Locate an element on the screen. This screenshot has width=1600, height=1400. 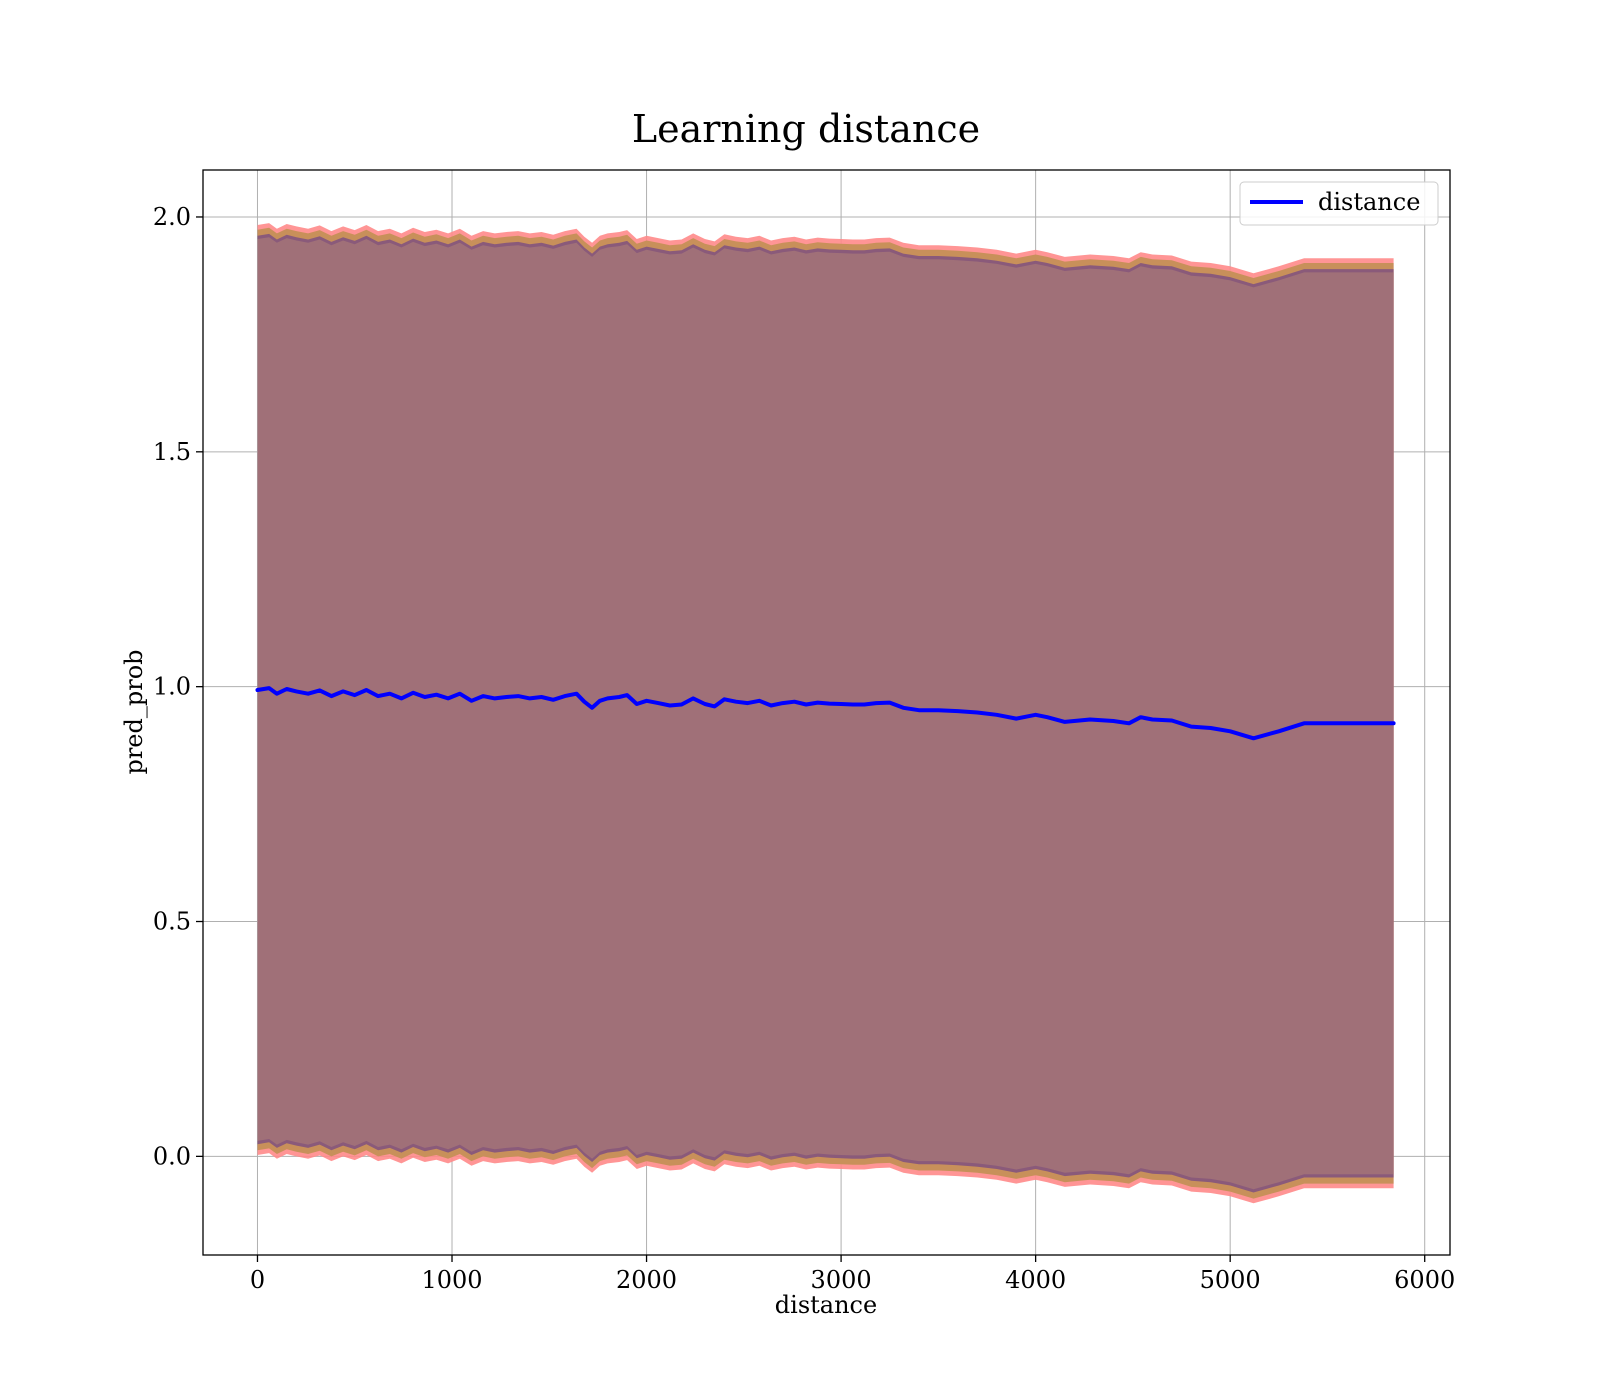
x-tick-label: 2000 is located at coordinates (646, 1280).